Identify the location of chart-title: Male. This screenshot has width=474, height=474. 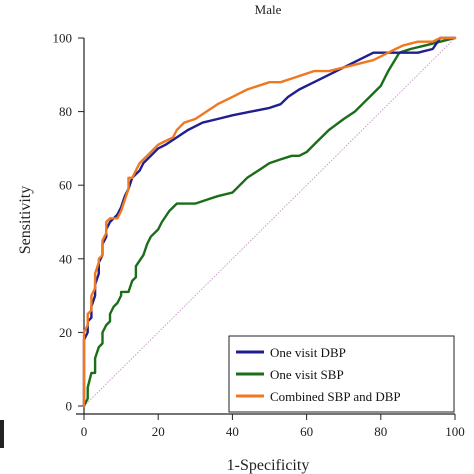
(268, 9).